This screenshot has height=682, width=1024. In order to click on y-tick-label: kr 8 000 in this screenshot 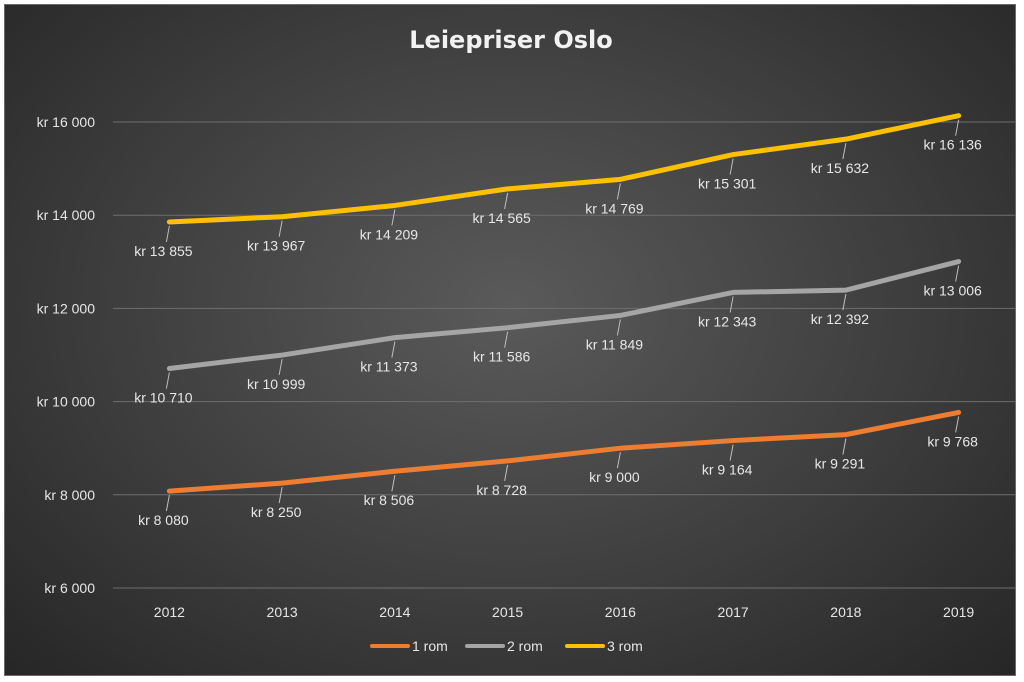, I will do `click(69, 495)`.